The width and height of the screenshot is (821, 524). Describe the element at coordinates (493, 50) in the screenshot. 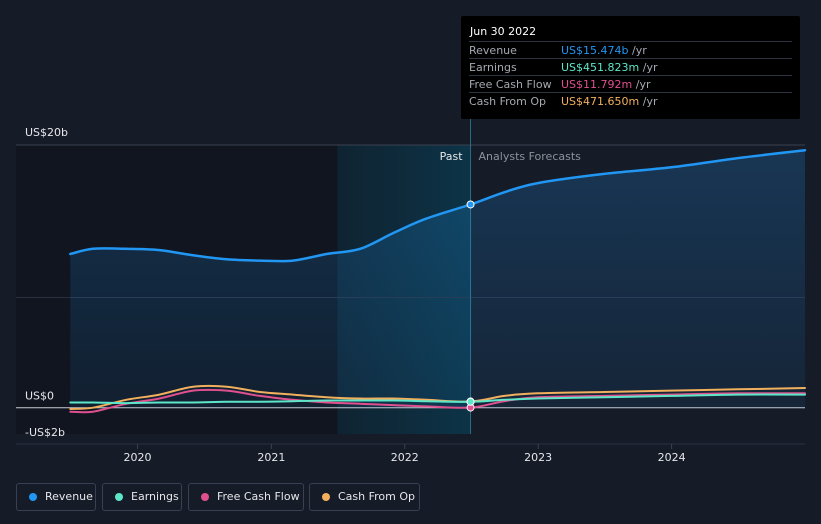

I see `tooltip-label: Revenue` at that location.